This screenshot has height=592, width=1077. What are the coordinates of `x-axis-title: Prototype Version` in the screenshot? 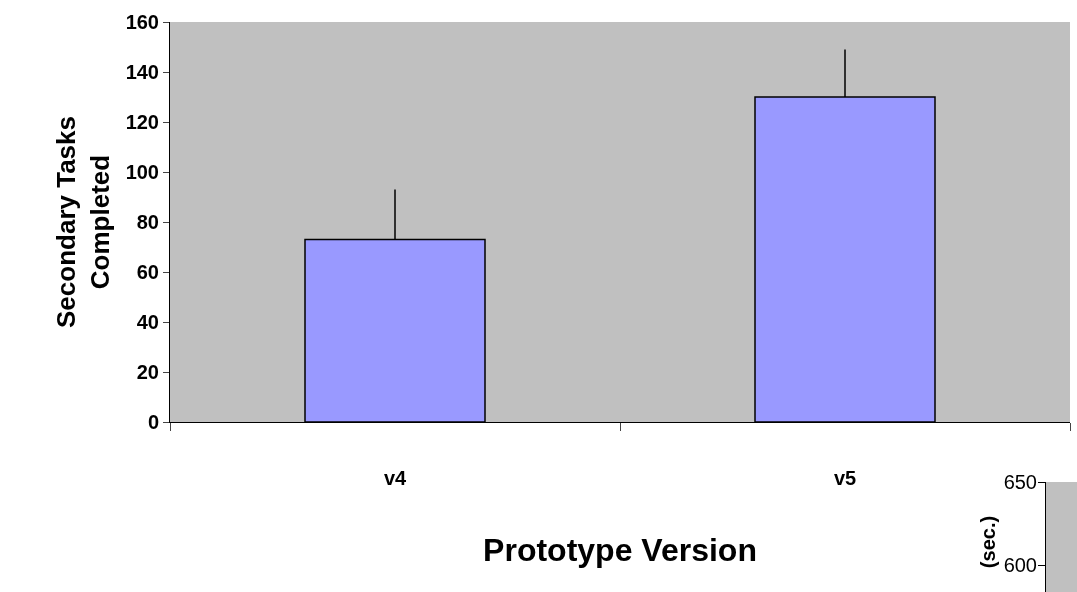 It's located at (620, 549).